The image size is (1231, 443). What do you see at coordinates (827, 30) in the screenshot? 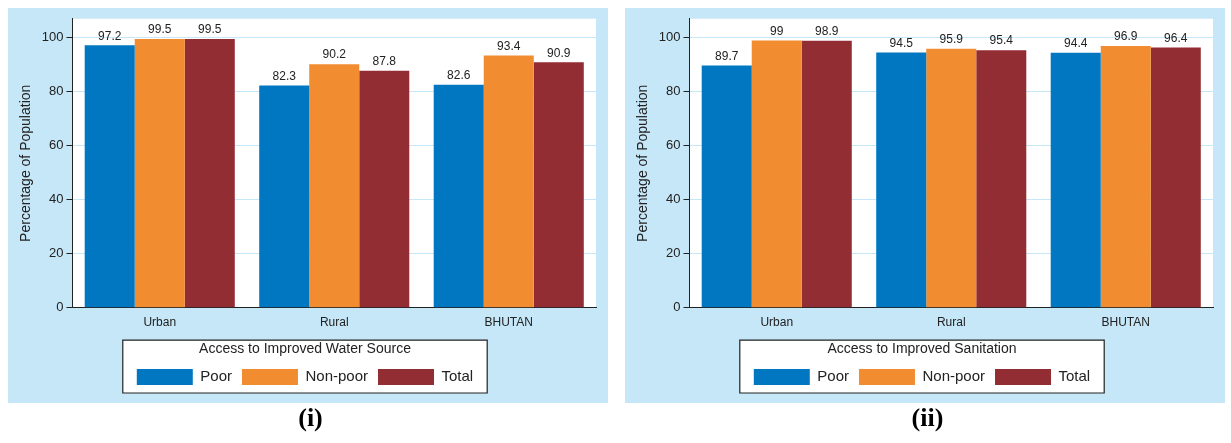
I see `data-label: 98.9` at bounding box center [827, 30].